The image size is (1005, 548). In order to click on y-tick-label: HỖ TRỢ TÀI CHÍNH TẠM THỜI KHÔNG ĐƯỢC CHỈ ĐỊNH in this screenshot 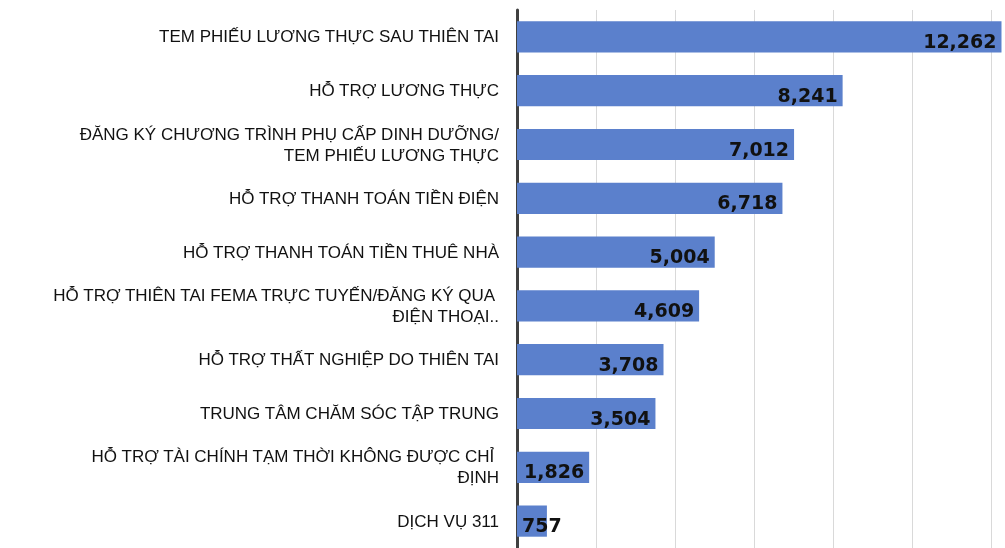, I will do `click(295, 467)`.